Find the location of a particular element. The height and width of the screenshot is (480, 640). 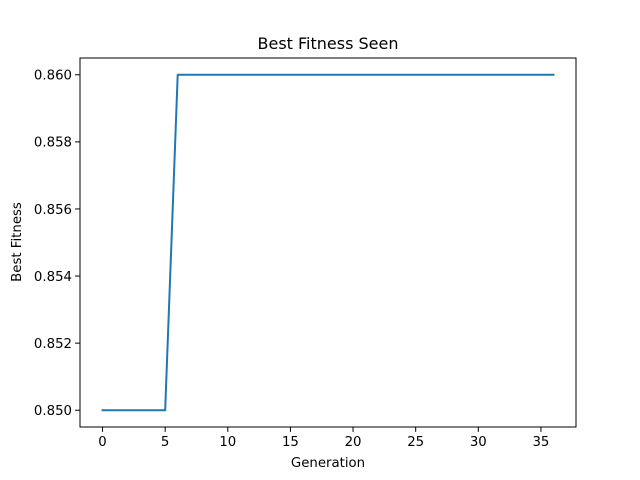

y-tick-label: 0.858 is located at coordinates (53, 143).